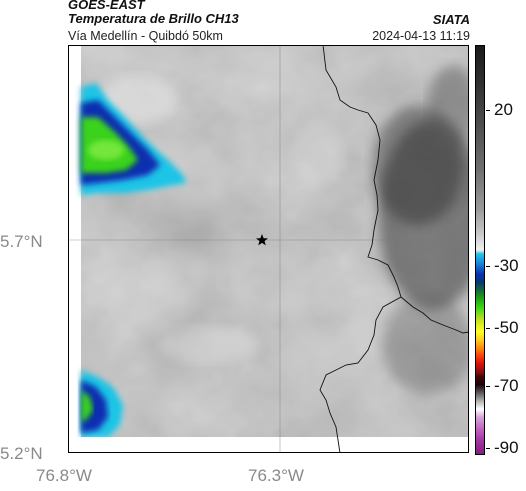  I want to click on satellite-name: GOES-EAST, so click(106, 6).